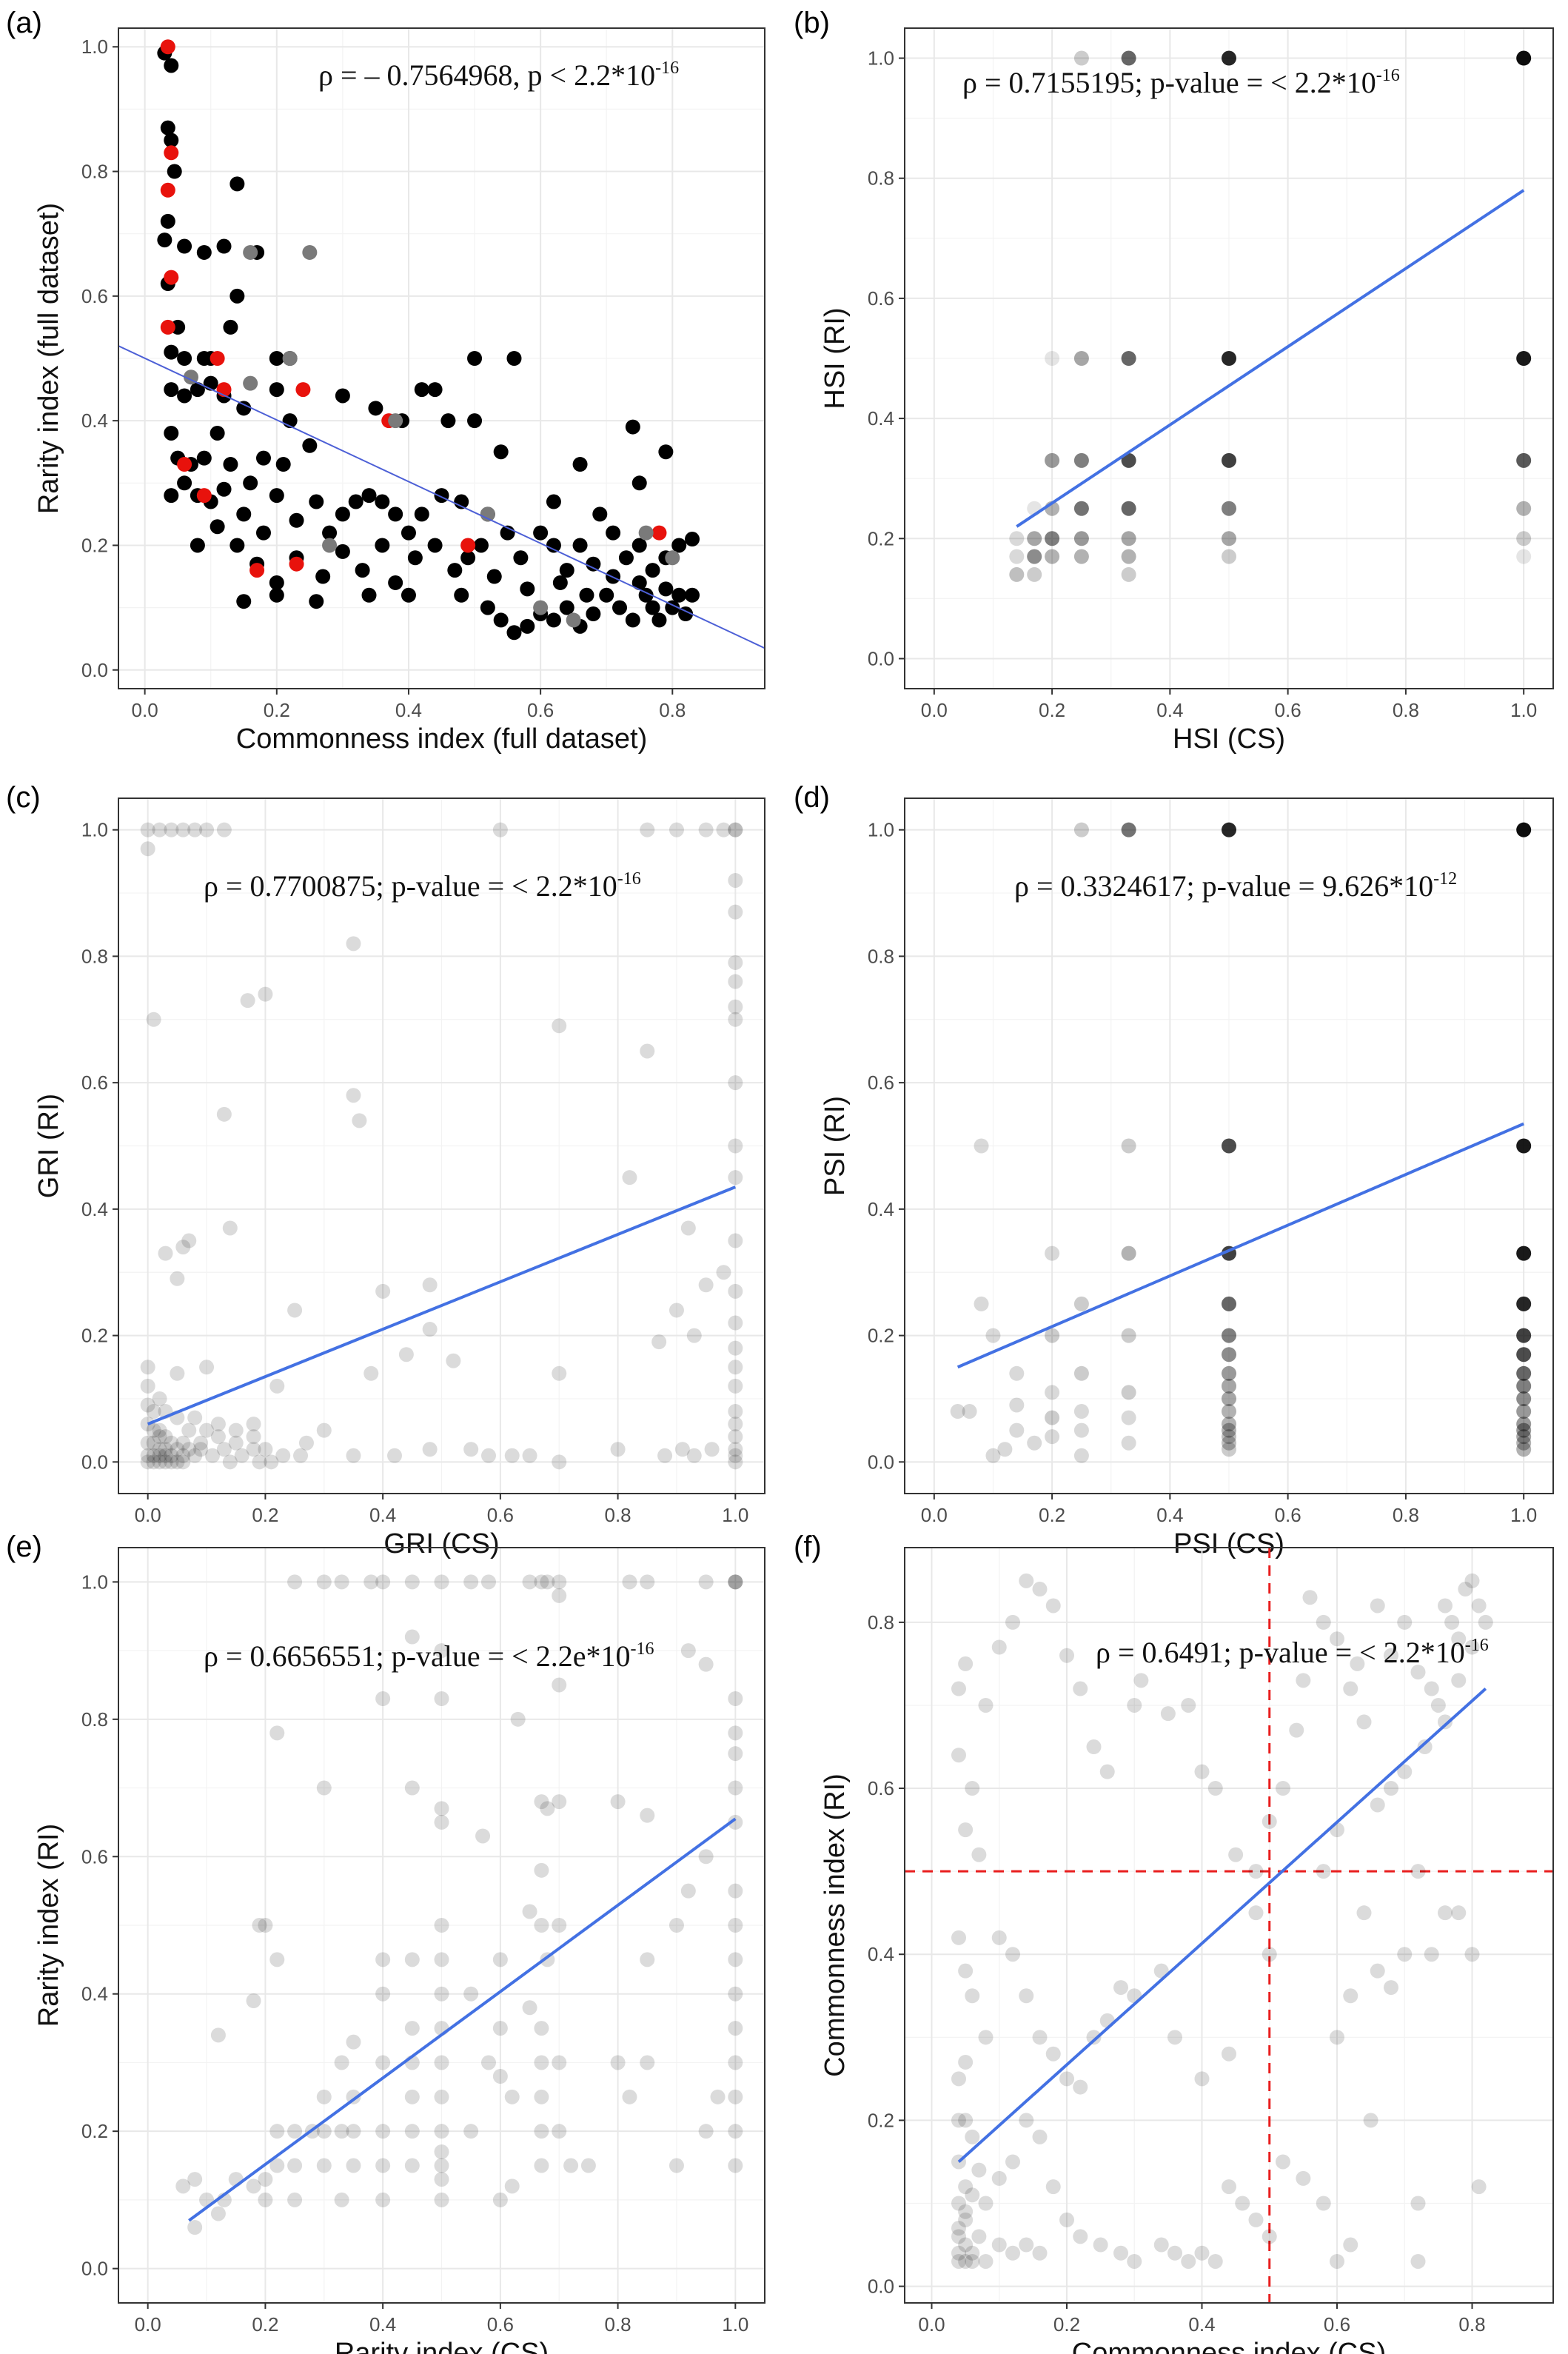  What do you see at coordinates (49, 358) in the screenshot?
I see `y-axis-title: Rarity index (full dataset)` at bounding box center [49, 358].